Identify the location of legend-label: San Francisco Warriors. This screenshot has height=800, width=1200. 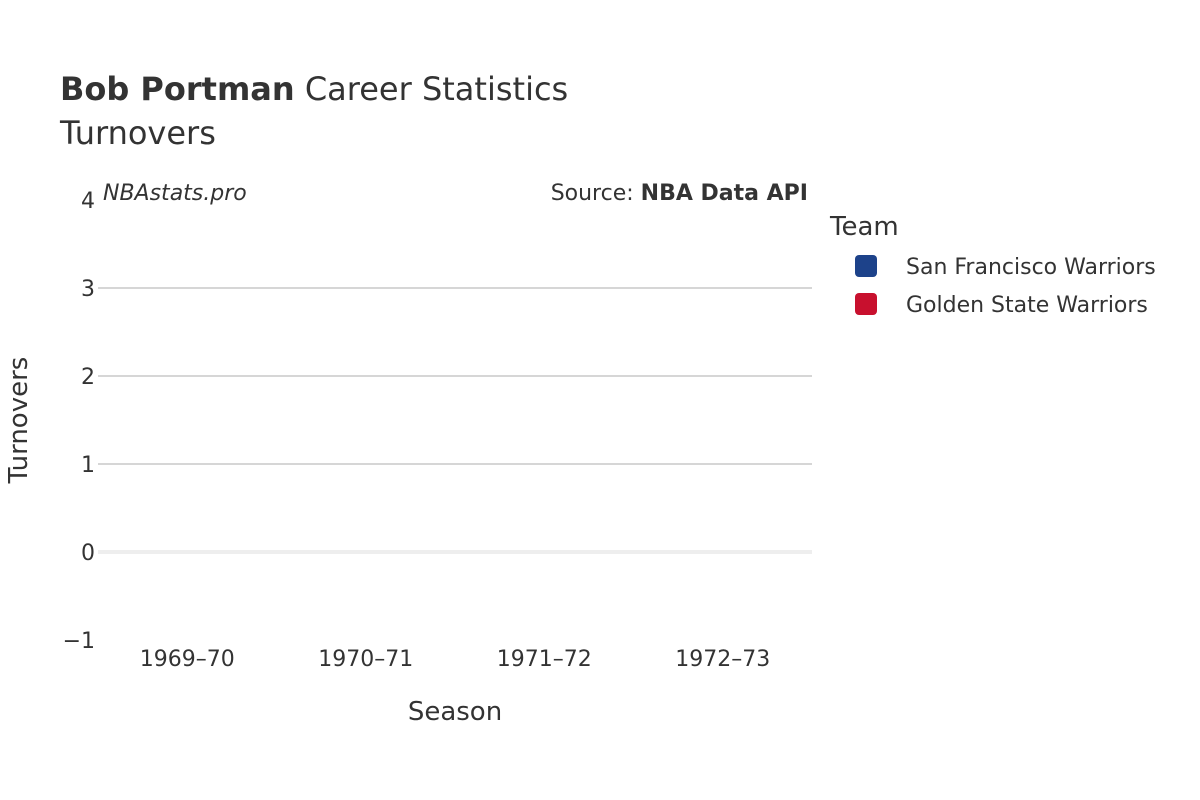
(1031, 267).